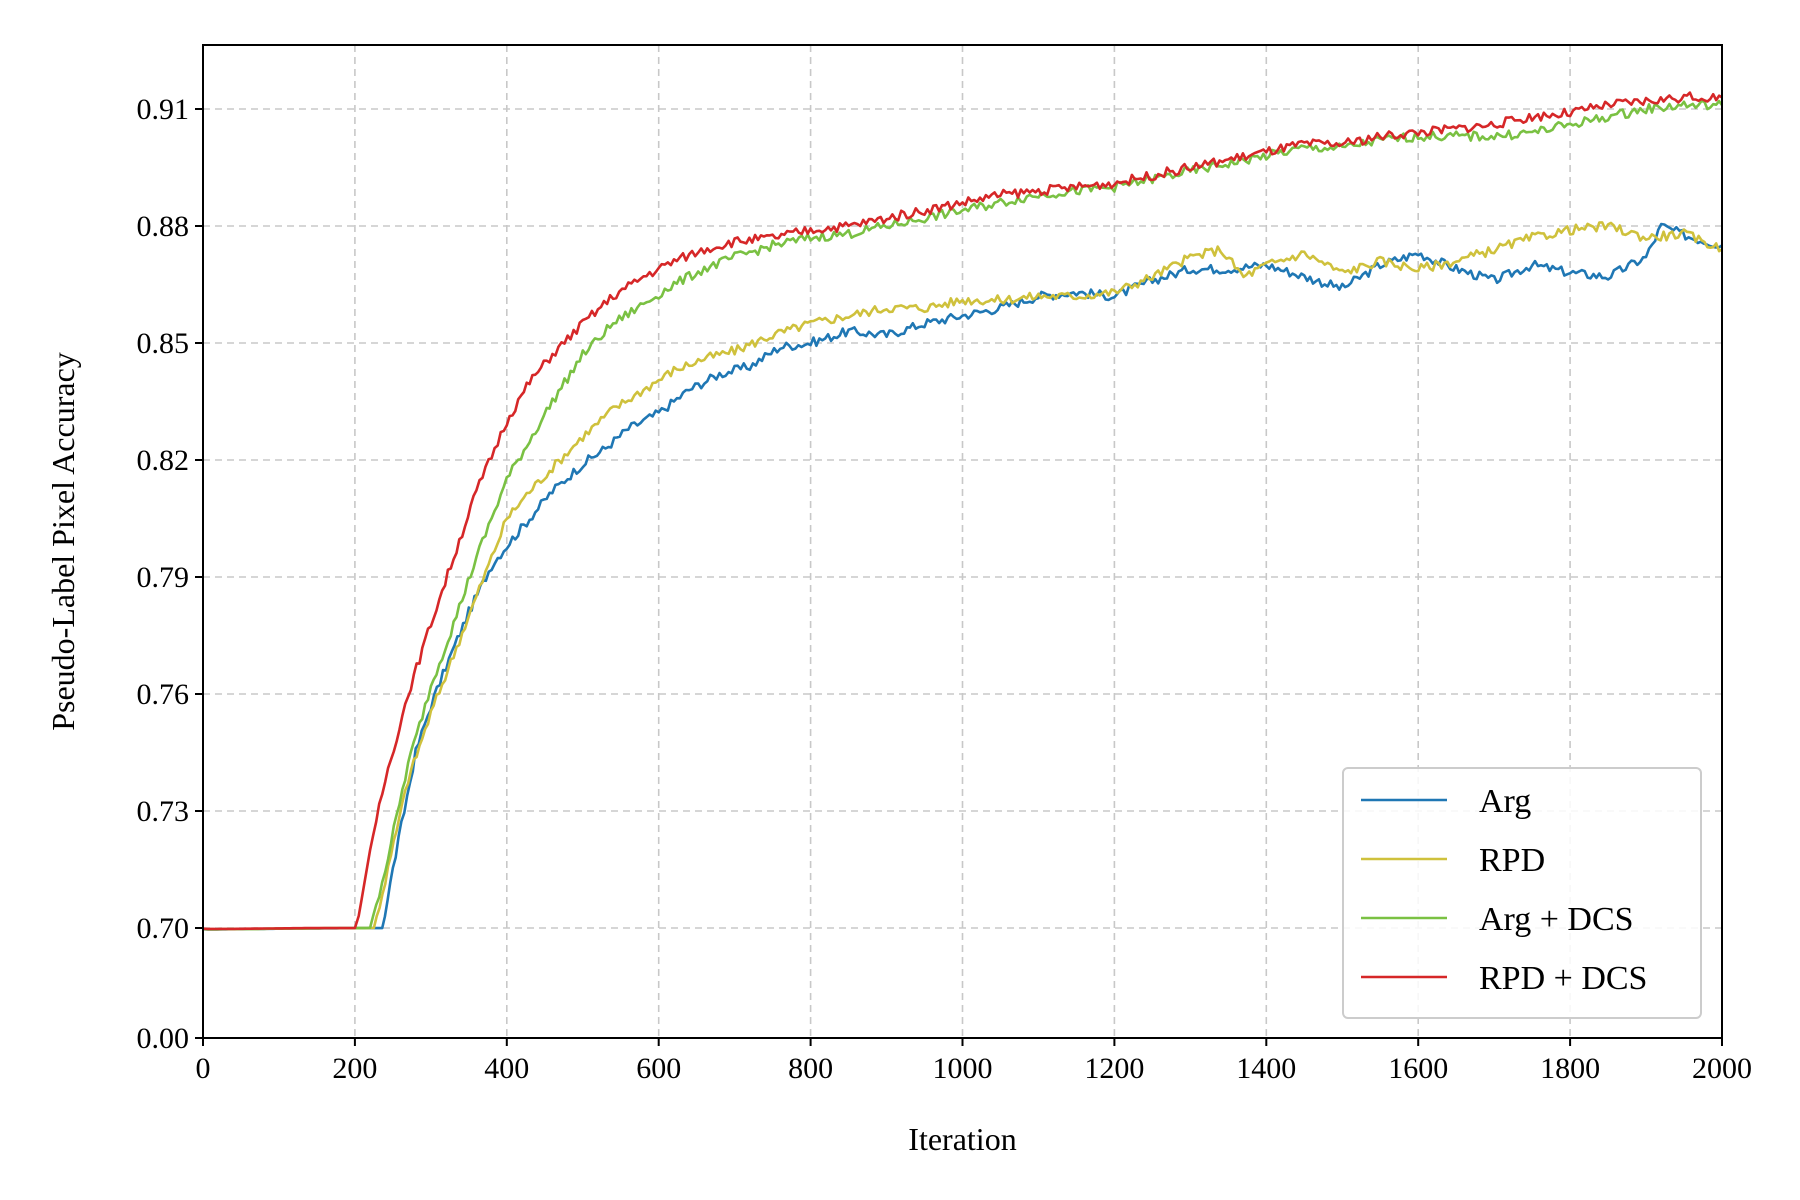  I want to click on y-tick-label: 0.73, so click(163, 811).